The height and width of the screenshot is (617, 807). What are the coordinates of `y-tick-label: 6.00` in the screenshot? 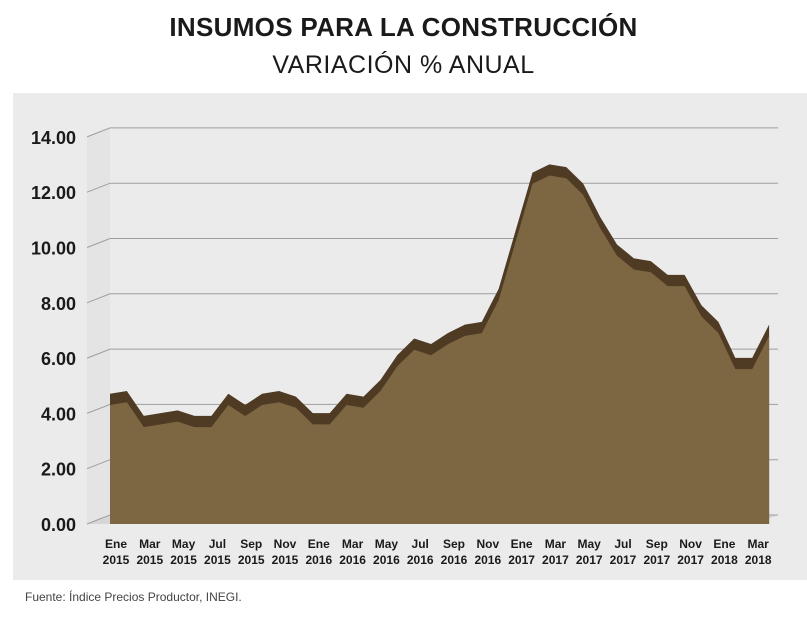 It's located at (58, 359).